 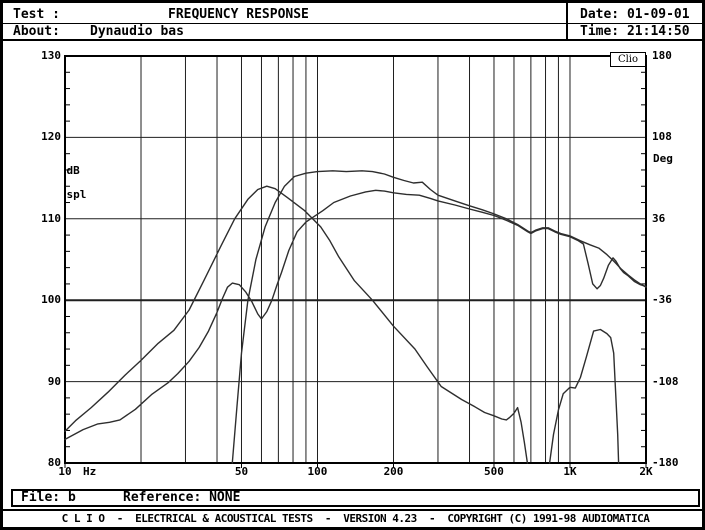 What do you see at coordinates (570, 471) in the screenshot?
I see `x-tick-label: 1K` at bounding box center [570, 471].